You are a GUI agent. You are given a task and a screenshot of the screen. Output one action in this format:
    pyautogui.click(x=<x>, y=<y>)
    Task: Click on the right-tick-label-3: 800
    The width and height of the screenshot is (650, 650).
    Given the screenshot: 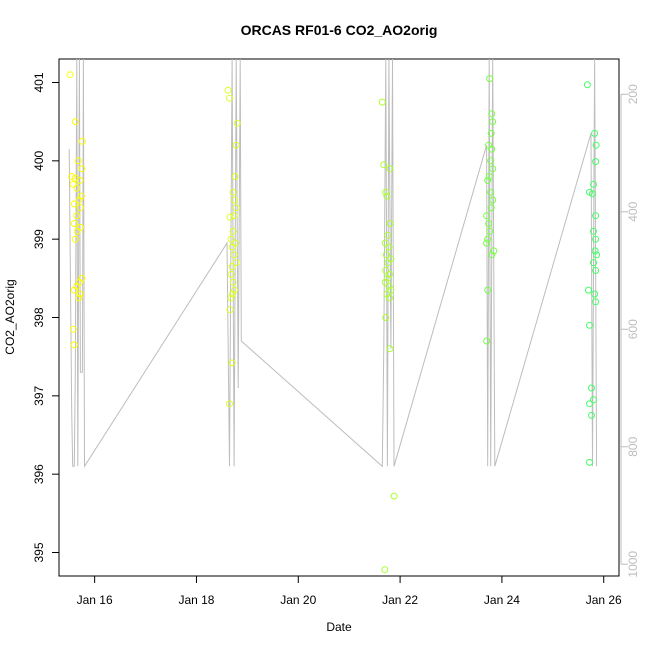 What is the action you would take?
    pyautogui.click(x=633, y=446)
    